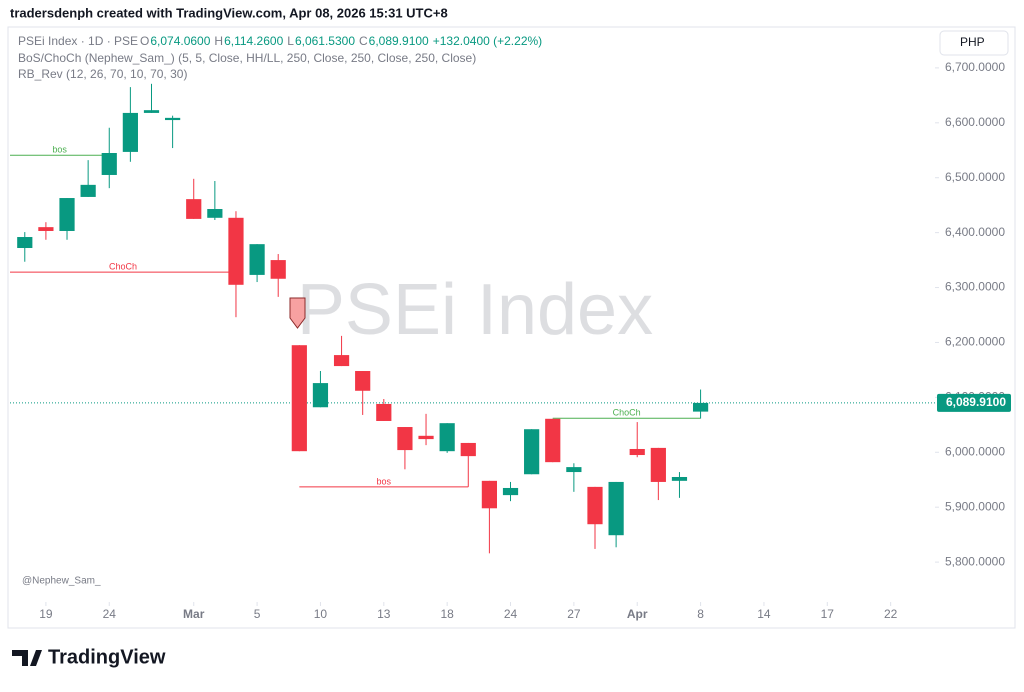  Describe the element at coordinates (257, 614) in the screenshot. I see `x-tick-label: 5` at that location.